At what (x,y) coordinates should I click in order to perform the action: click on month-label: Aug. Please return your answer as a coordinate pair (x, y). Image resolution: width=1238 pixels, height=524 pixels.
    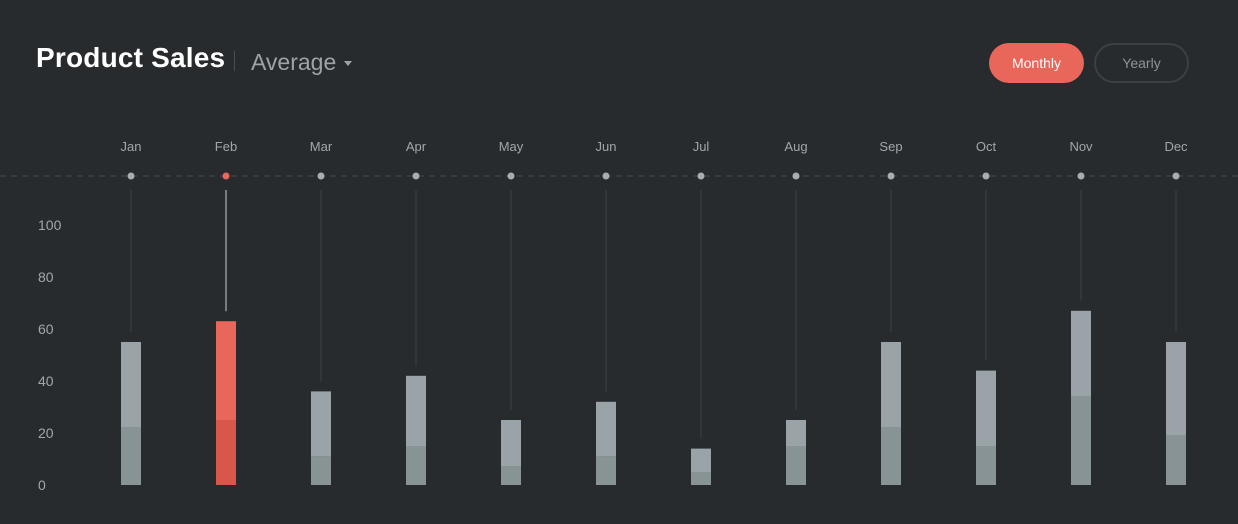
    Looking at the image, I should click on (795, 146).